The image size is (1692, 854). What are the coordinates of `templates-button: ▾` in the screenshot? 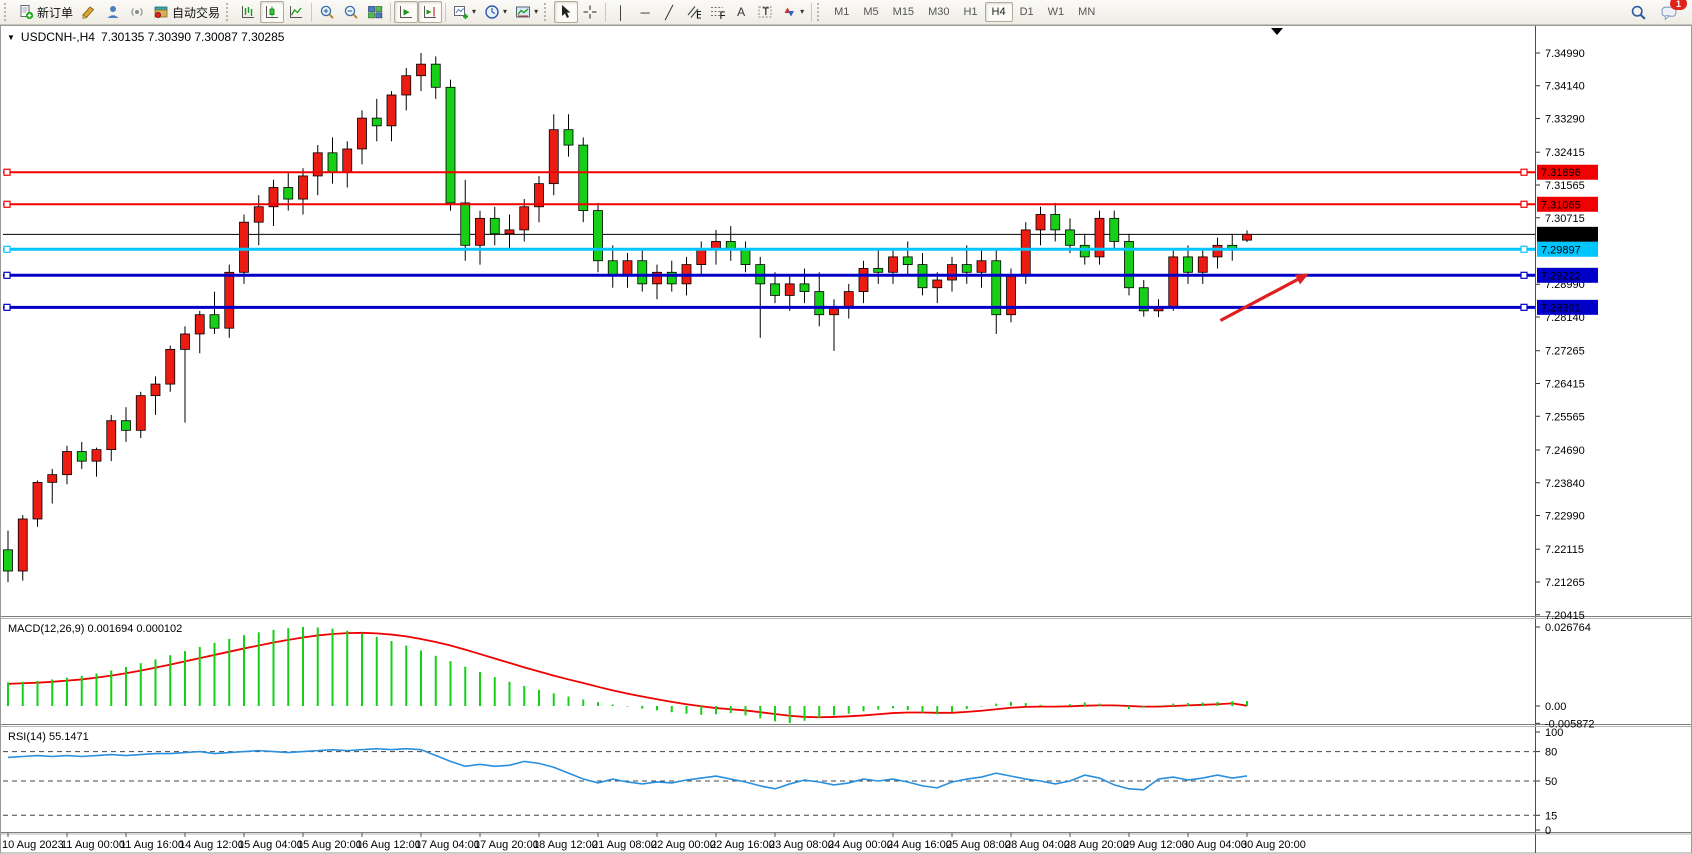 It's located at (526, 12).